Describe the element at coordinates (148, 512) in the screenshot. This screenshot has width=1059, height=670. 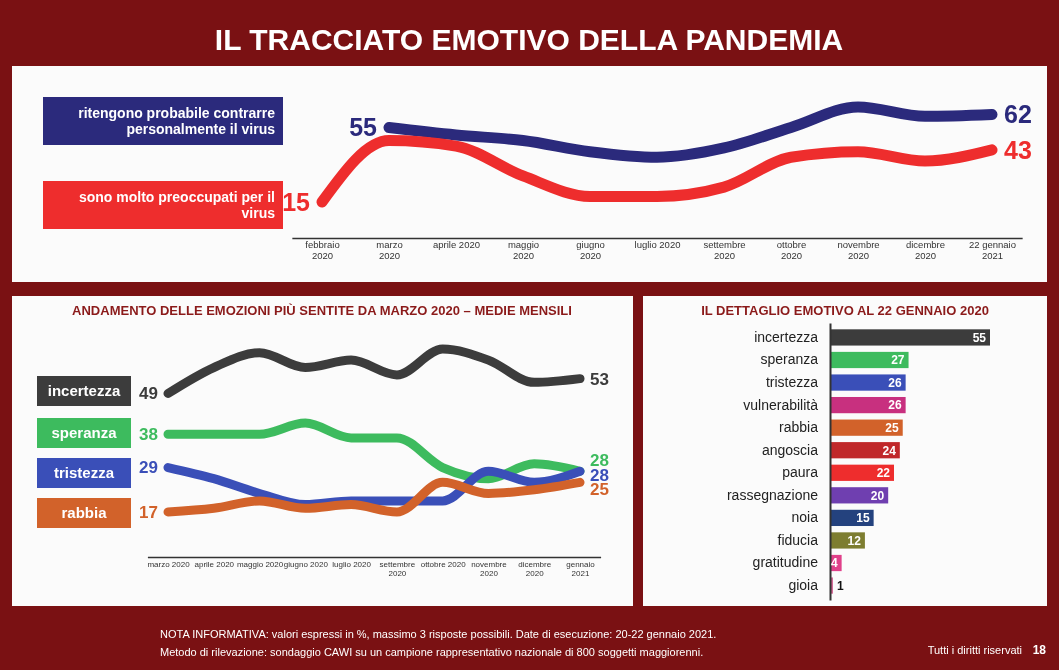
I see `data-label: 17` at that location.